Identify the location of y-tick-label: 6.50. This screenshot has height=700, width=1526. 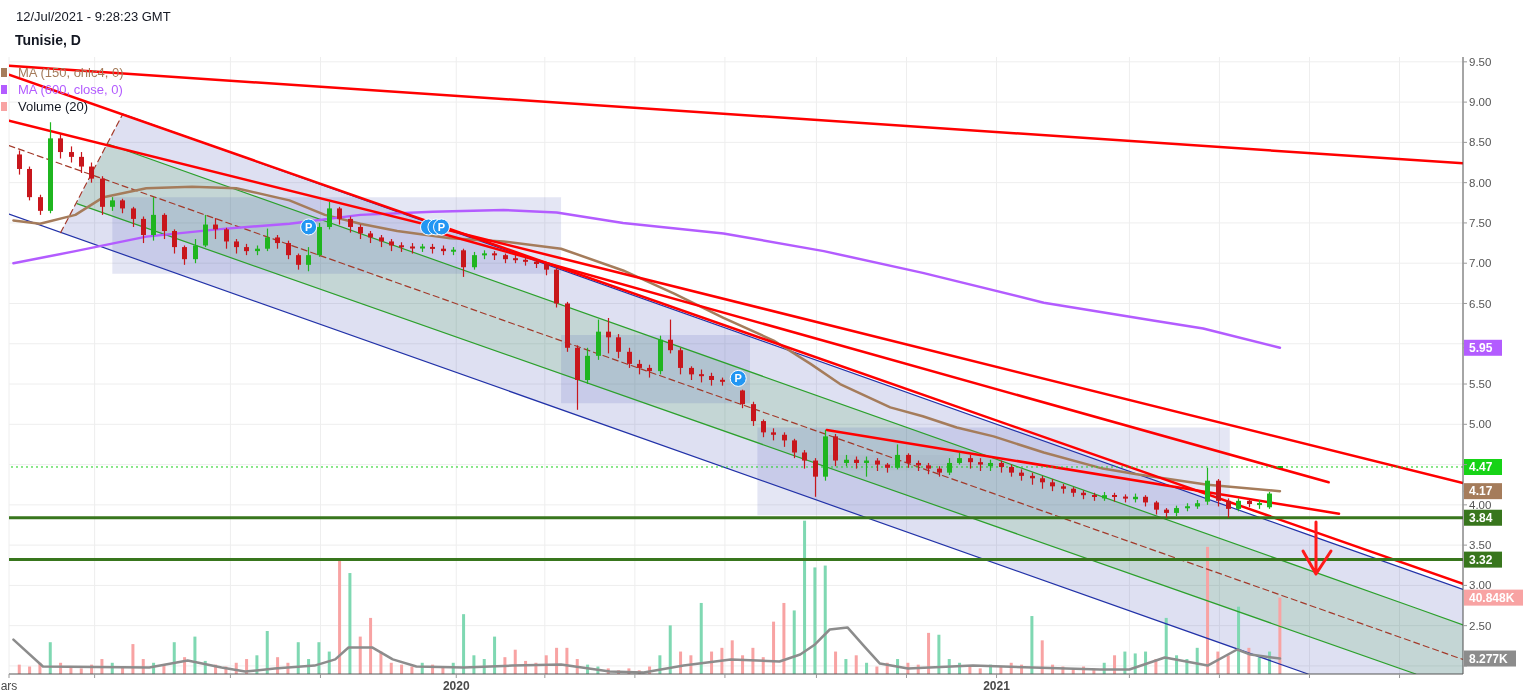
(1480, 303).